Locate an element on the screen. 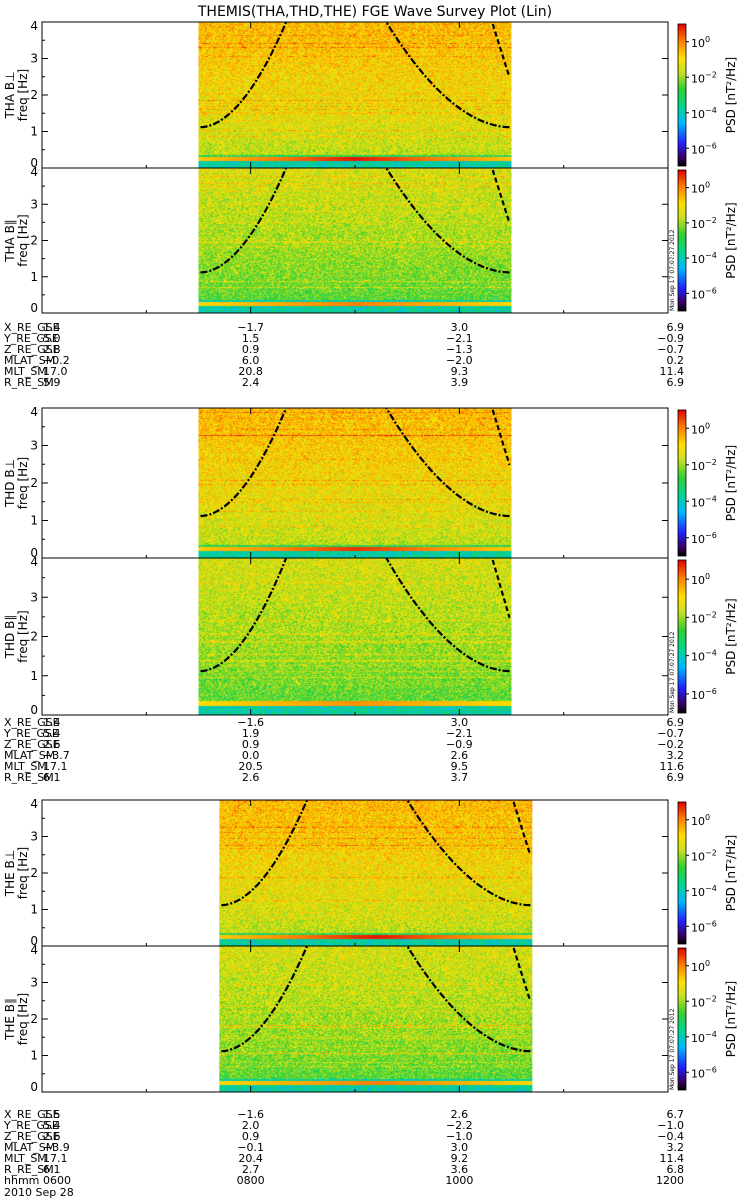  ephemeris-value: 11.4 is located at coordinates (672, 1158).